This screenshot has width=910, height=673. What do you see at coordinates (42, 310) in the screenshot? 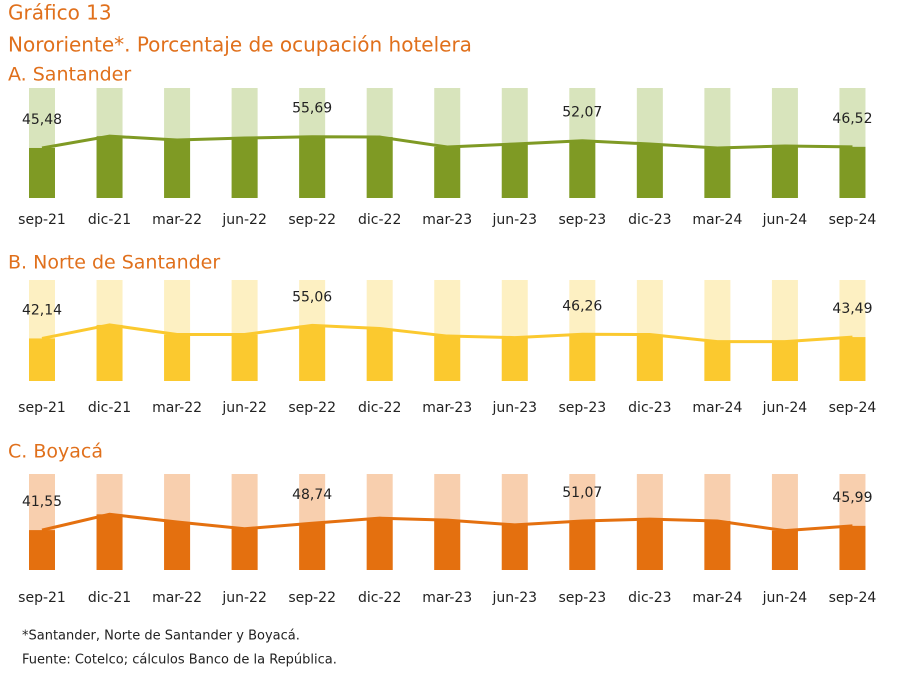
I see `data-label: 42,14` at bounding box center [42, 310].